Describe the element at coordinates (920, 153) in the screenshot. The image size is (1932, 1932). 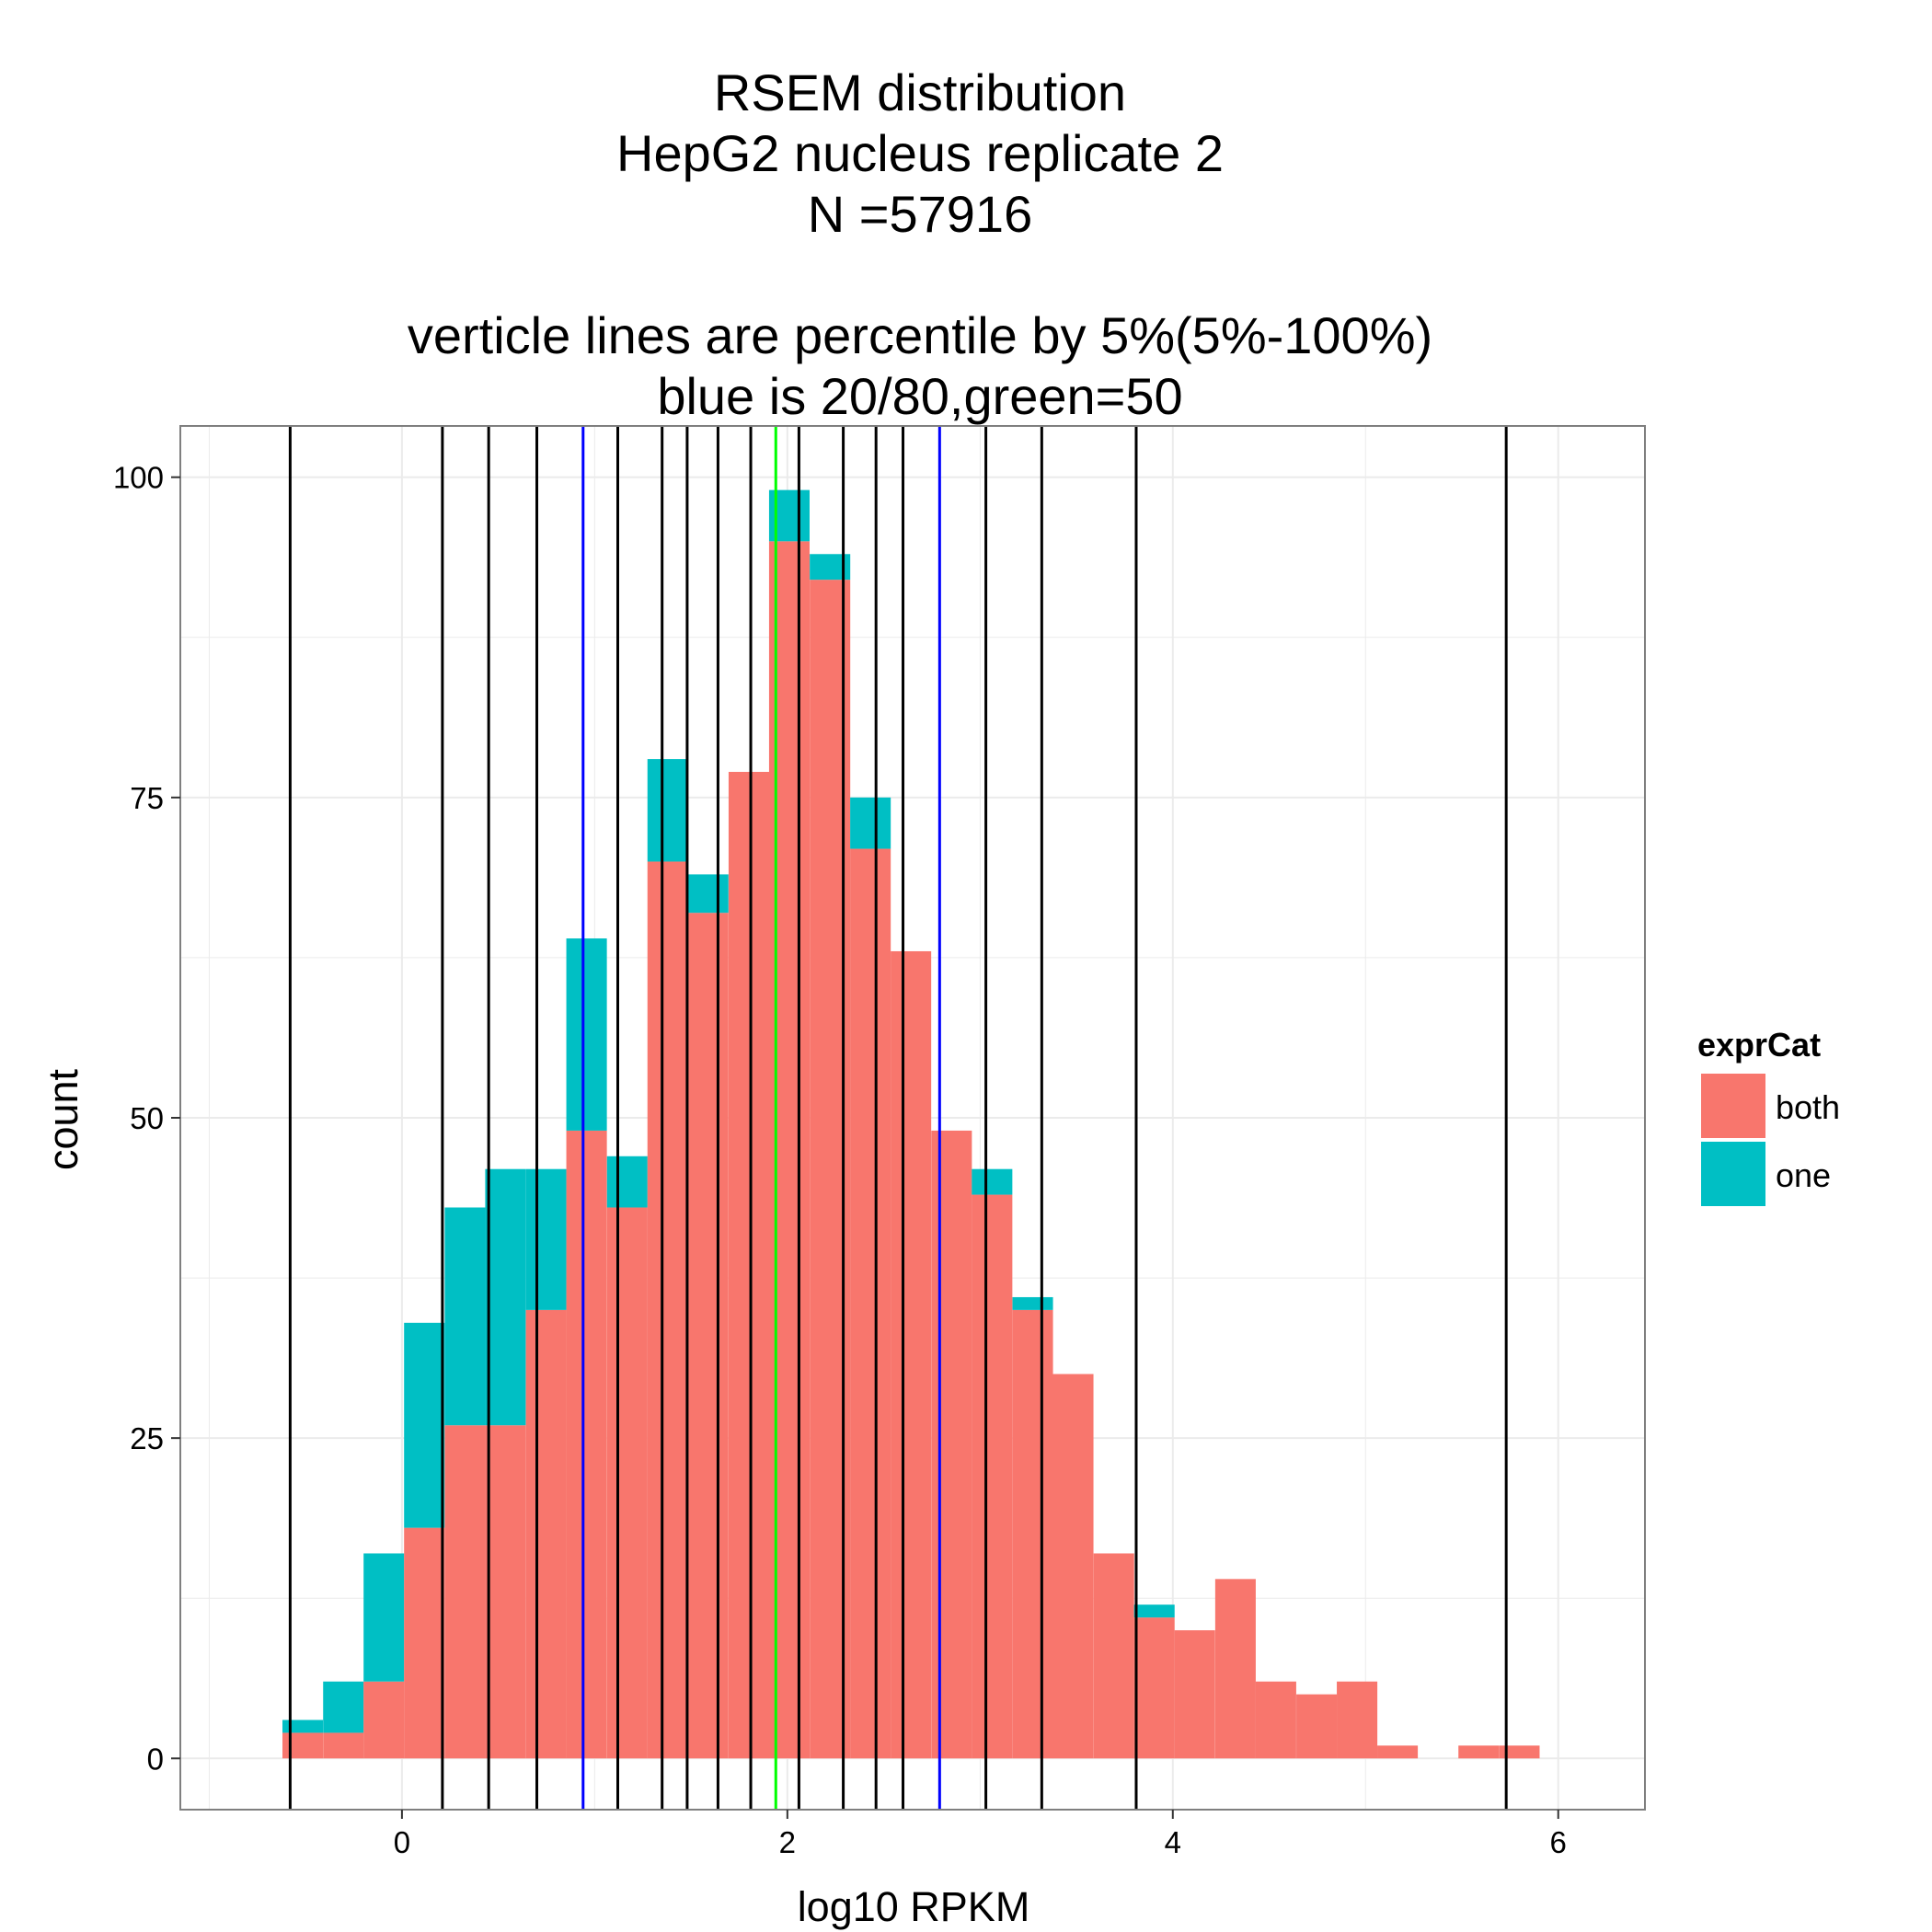
I see `title-line-2: HepG2 nucleus replicate 2` at that location.